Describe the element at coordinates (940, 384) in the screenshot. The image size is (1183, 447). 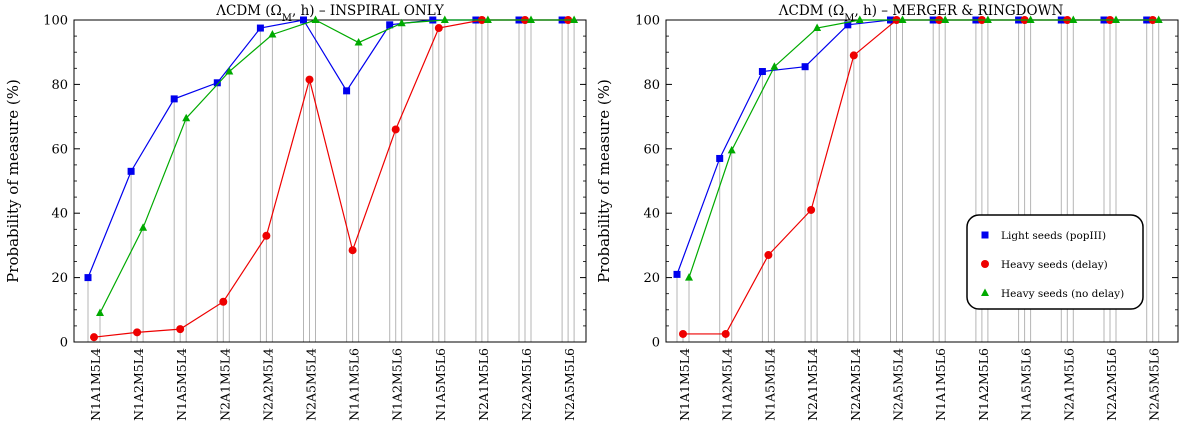
I see `x-category-label: N1A1M5L6` at that location.